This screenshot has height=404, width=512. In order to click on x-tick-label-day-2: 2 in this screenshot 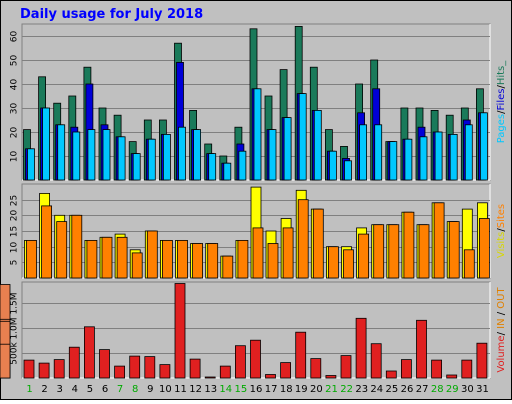, I will do `click(44, 389)`.